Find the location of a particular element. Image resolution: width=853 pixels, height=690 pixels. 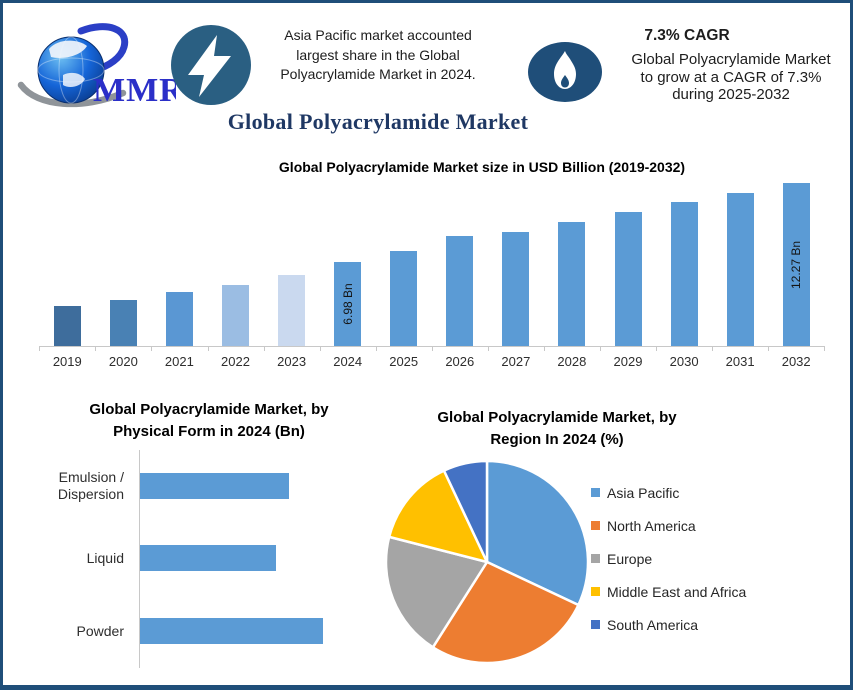

title-line: Region In 2024 (%) is located at coordinates (557, 439).